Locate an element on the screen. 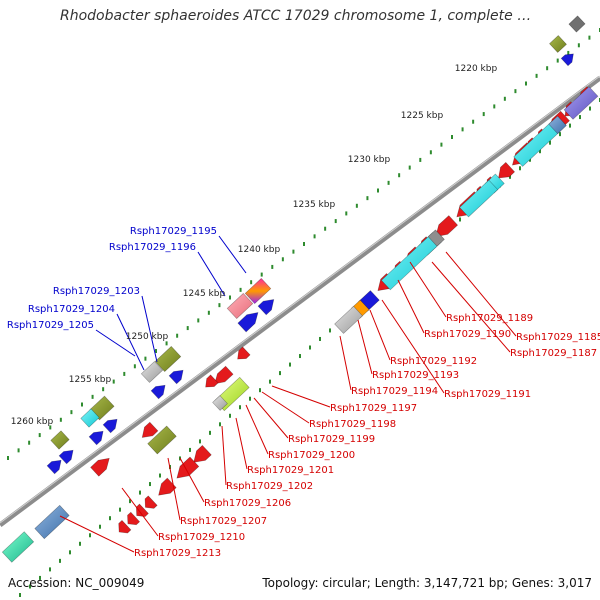  accession-text: Accession: NC_009049 is located at coordinates (76, 583).